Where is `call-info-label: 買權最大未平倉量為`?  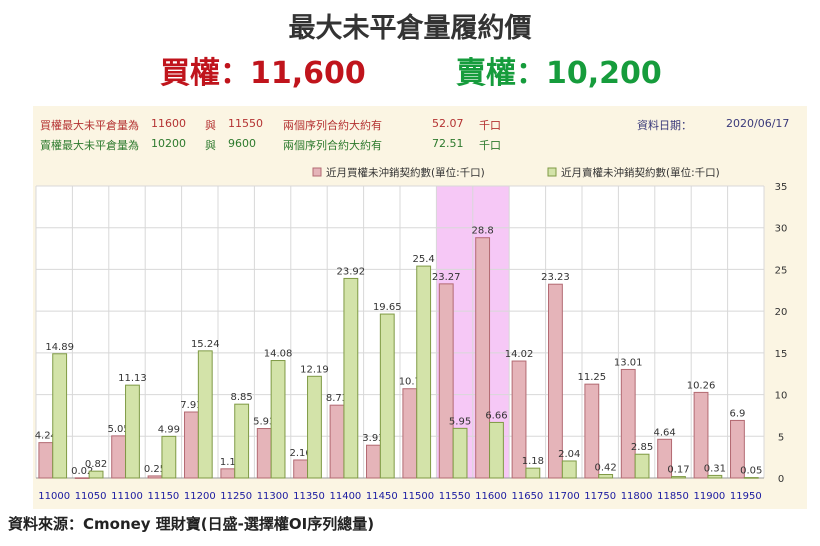
call-info-label: 買權最大未平倉量為 is located at coordinates (89, 125).